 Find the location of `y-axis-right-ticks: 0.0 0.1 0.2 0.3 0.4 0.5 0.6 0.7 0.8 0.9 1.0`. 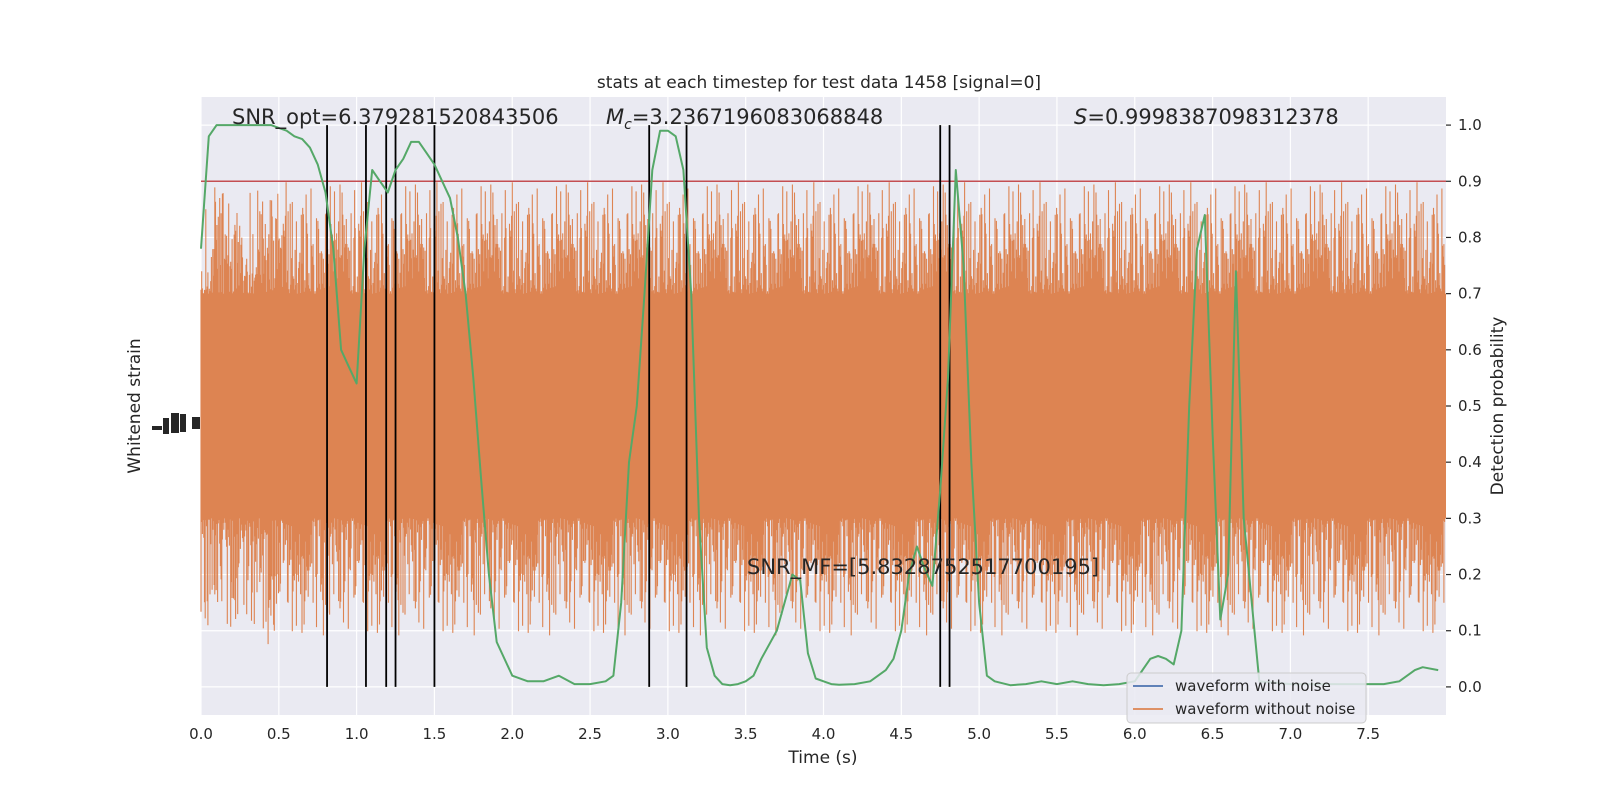

y-axis-right-ticks: 0.0 0.1 0.2 0.3 0.4 0.5 0.6 0.7 0.8 0.9 1.0 is located at coordinates (1464, 406).